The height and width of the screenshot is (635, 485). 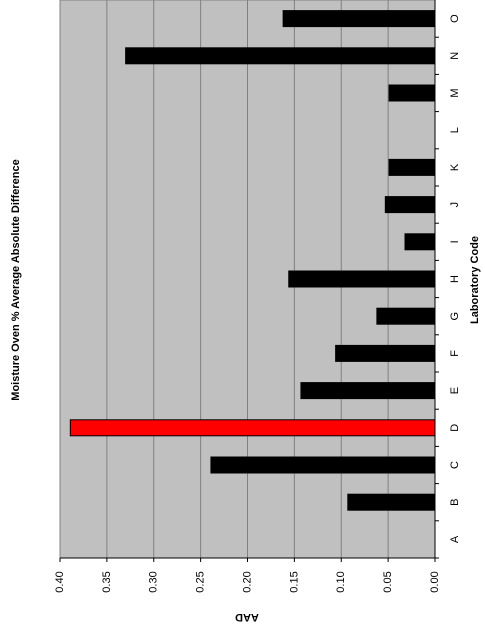 I want to click on x-tick-label: J, so click(x=455, y=205).